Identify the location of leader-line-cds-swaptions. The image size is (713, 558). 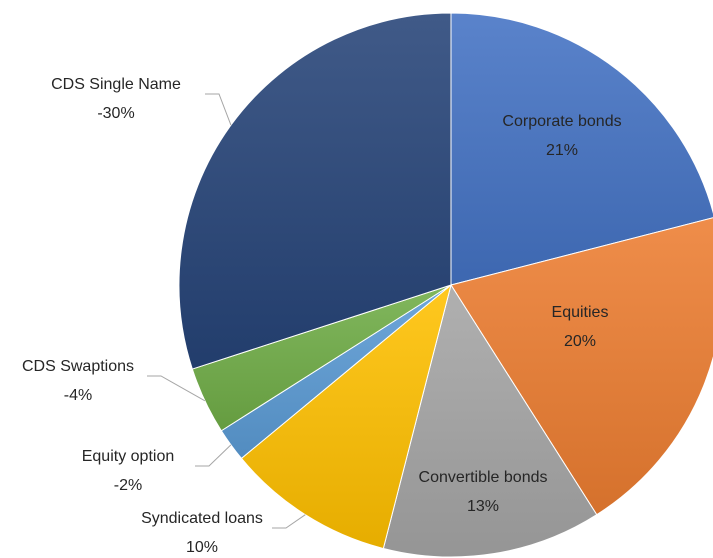
(176, 388).